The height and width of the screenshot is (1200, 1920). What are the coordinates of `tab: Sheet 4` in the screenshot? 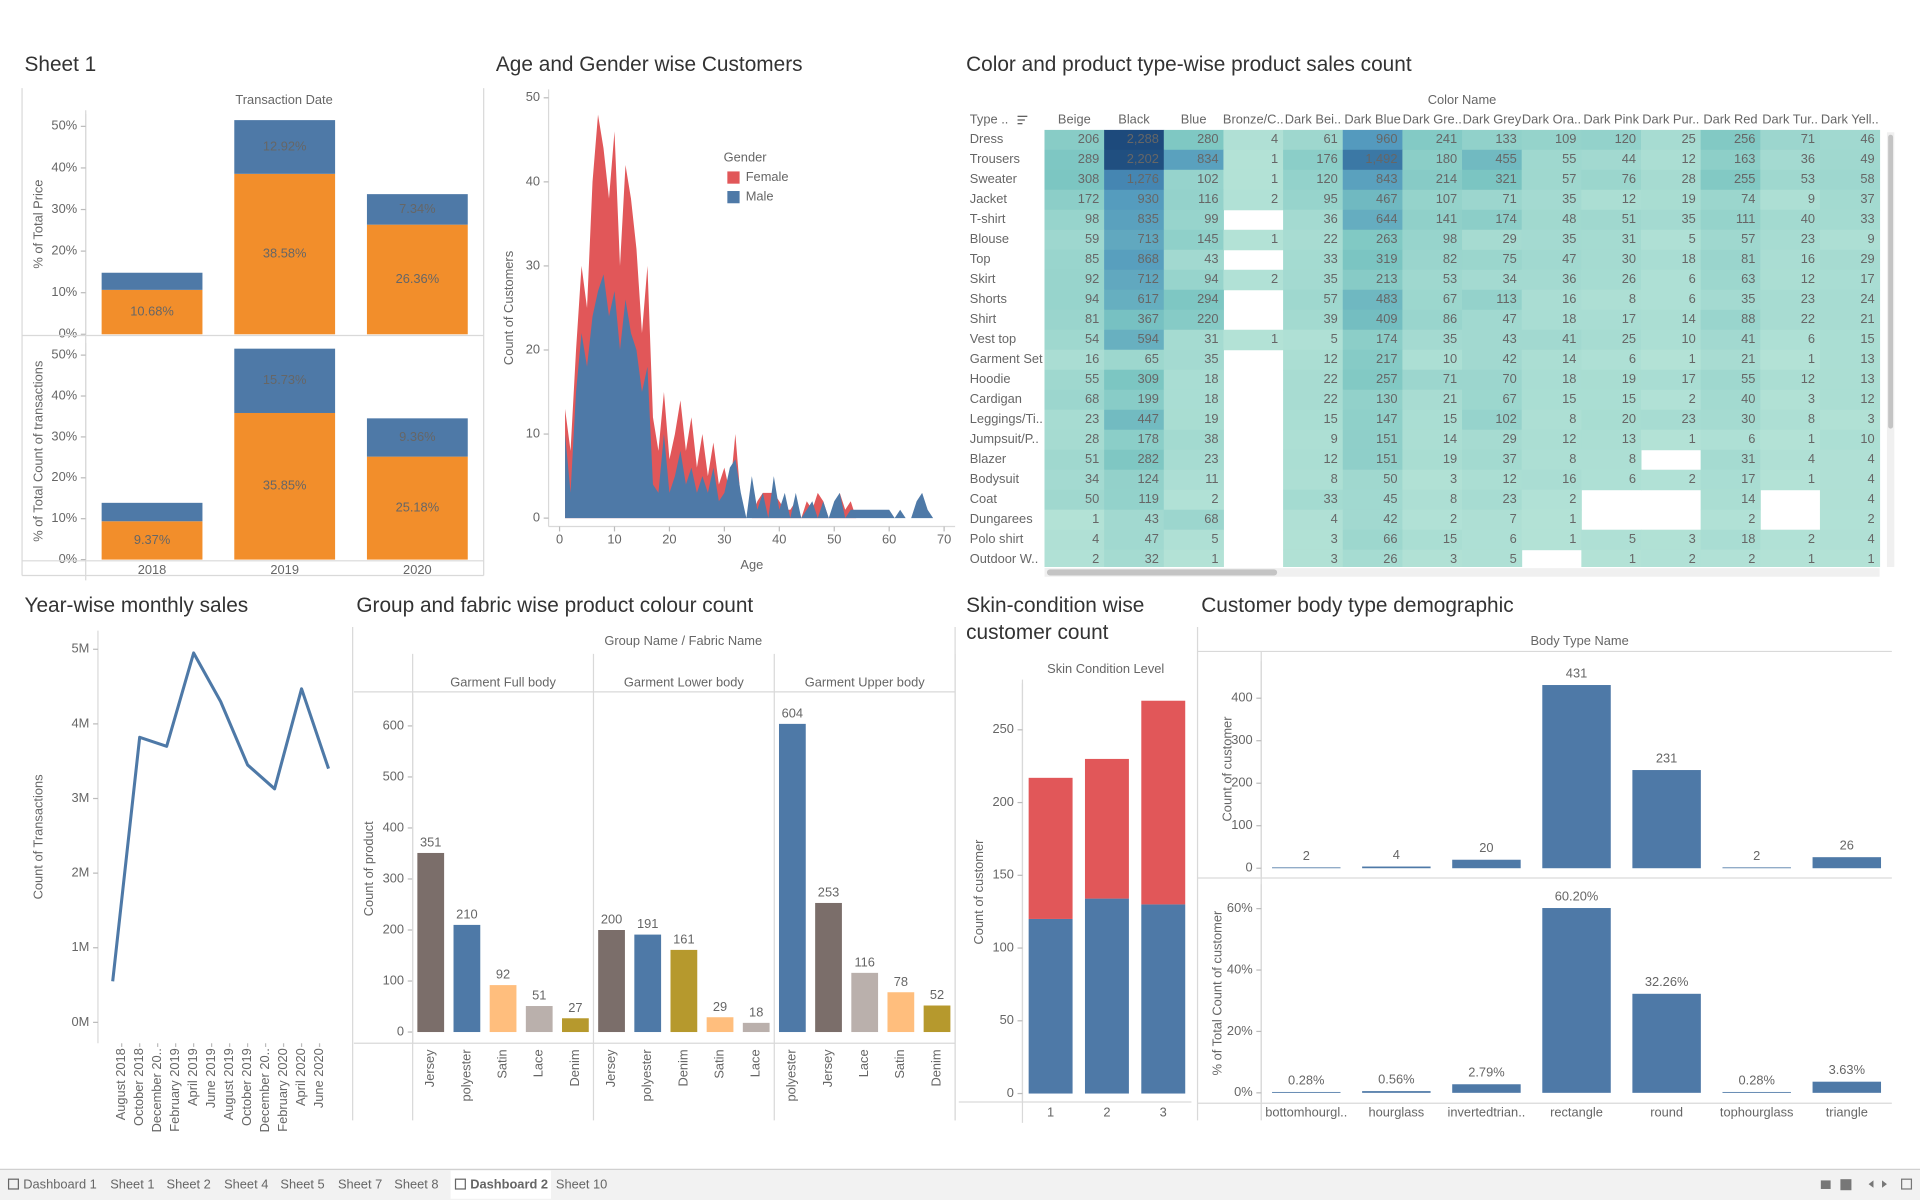 It's located at (246, 1184).